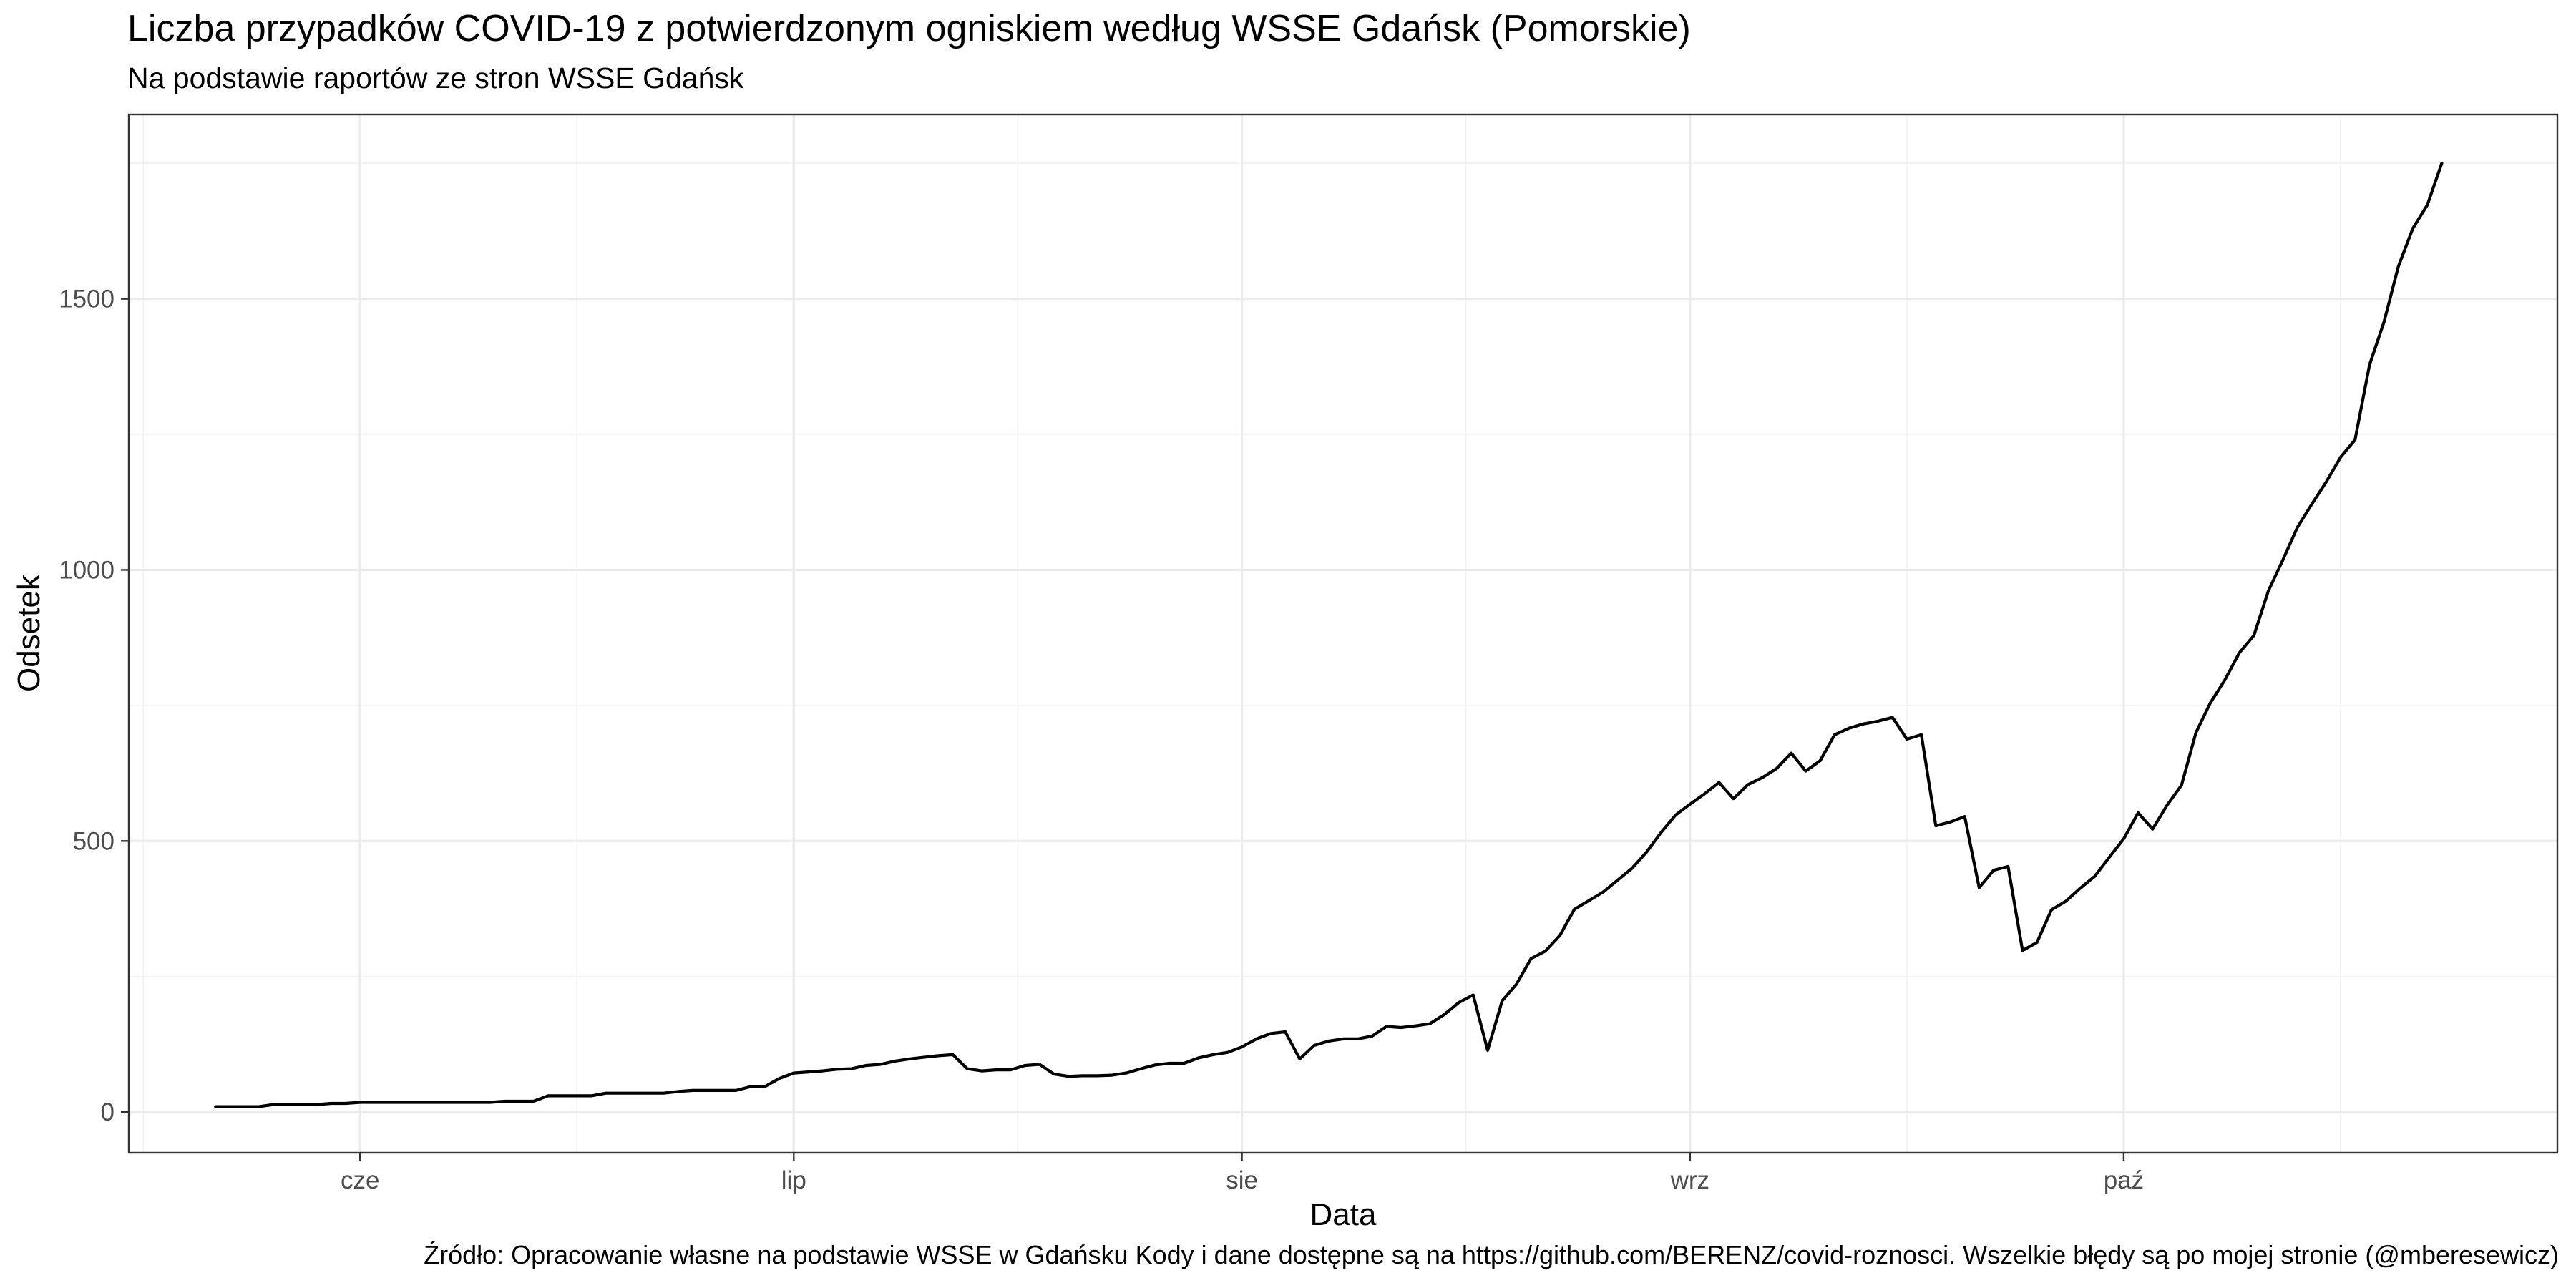 This screenshot has width=2576, height=1288. I want to click on x-tick-label: sie, so click(1242, 1180).